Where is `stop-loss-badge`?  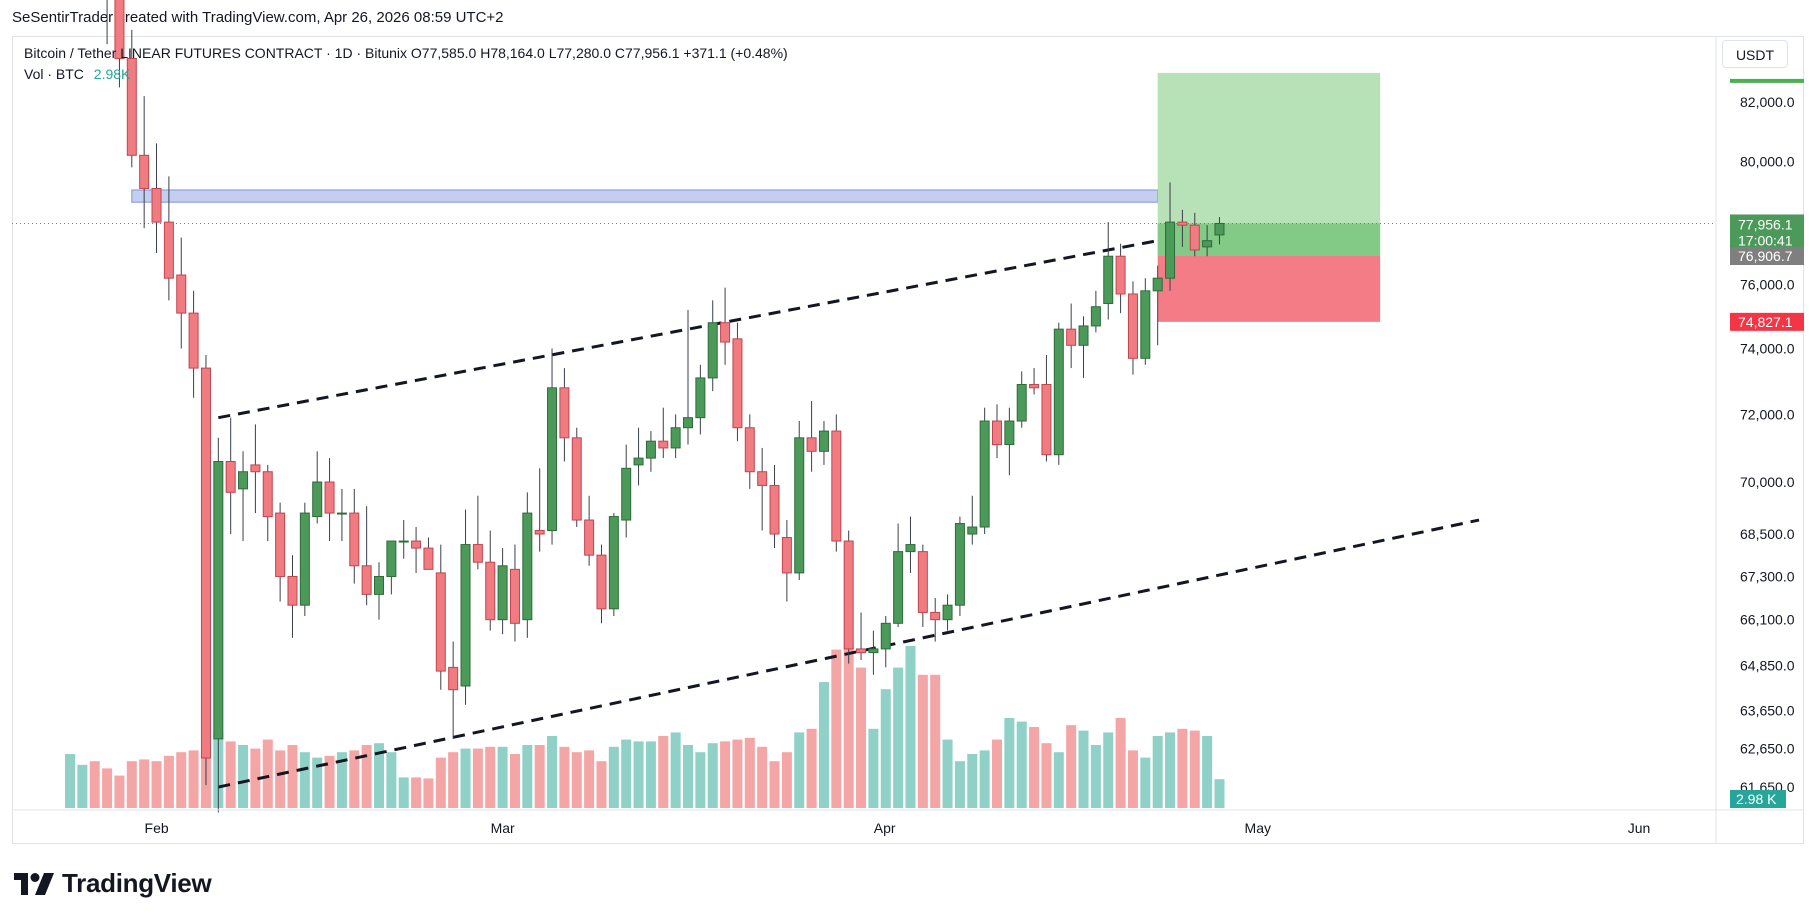 stop-loss-badge is located at coordinates (1767, 321).